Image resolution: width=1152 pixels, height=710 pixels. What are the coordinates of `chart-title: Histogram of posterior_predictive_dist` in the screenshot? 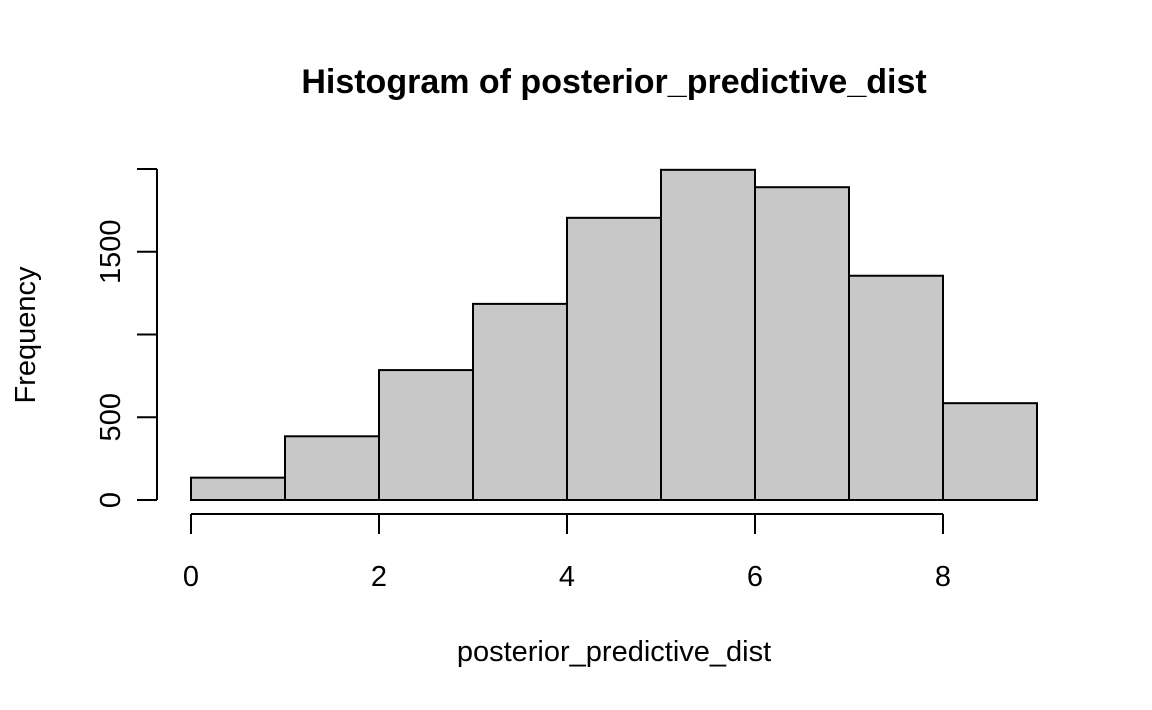 It's located at (613, 82).